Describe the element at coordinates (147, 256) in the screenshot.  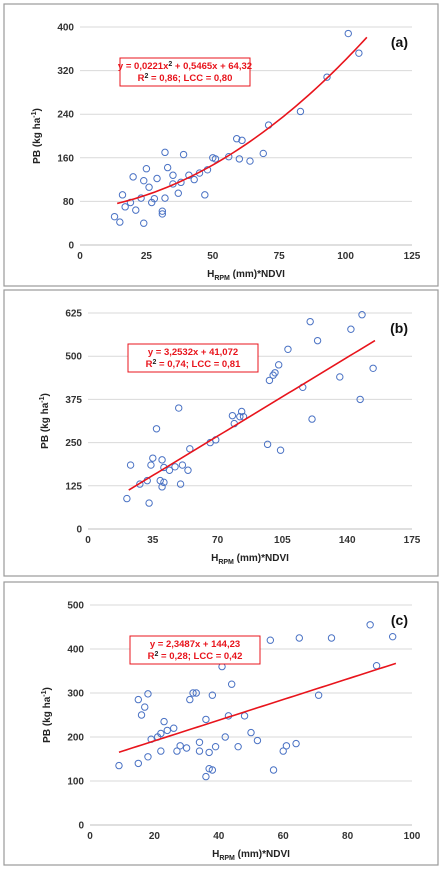
I see `x-tick-label: 25` at that location.